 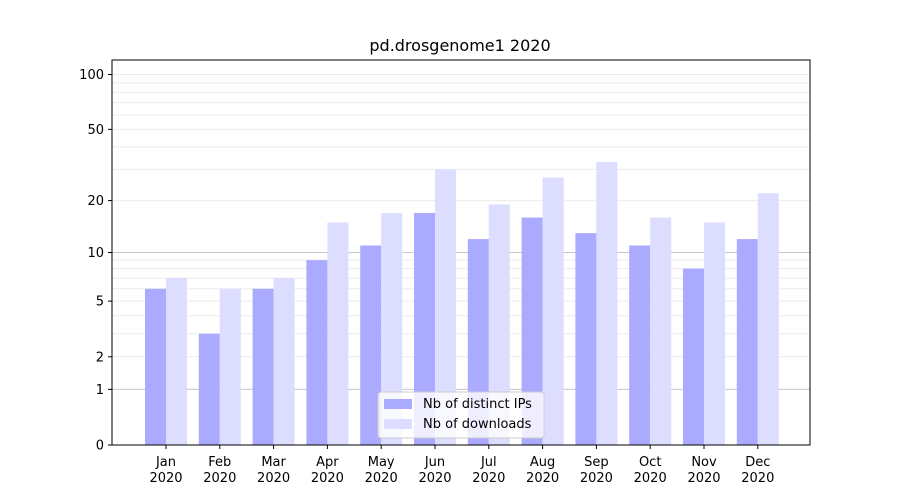 I want to click on y-tick-label: 10, so click(x=95, y=253).